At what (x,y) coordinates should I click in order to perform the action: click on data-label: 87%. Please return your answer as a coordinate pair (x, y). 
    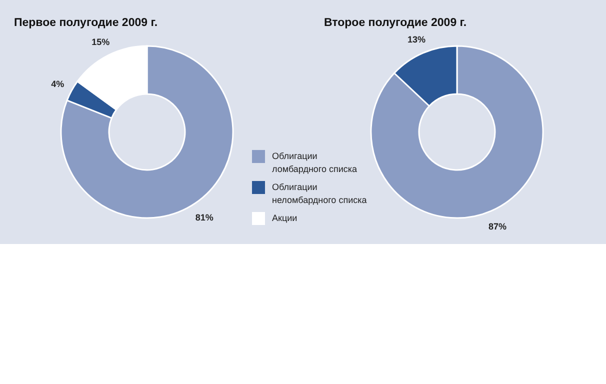
    Looking at the image, I should click on (497, 227).